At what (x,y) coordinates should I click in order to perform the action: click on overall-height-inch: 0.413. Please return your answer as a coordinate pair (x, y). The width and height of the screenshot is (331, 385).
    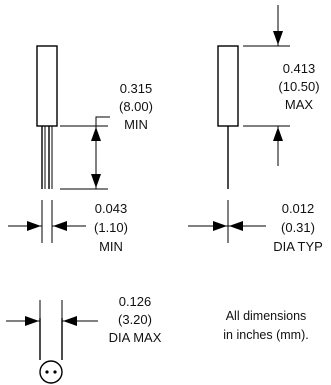
    Looking at the image, I should click on (299, 68).